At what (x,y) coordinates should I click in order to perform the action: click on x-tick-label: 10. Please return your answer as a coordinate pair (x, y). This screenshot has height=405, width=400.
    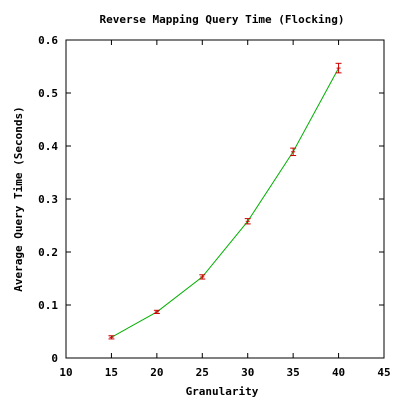
    Looking at the image, I should click on (65, 372).